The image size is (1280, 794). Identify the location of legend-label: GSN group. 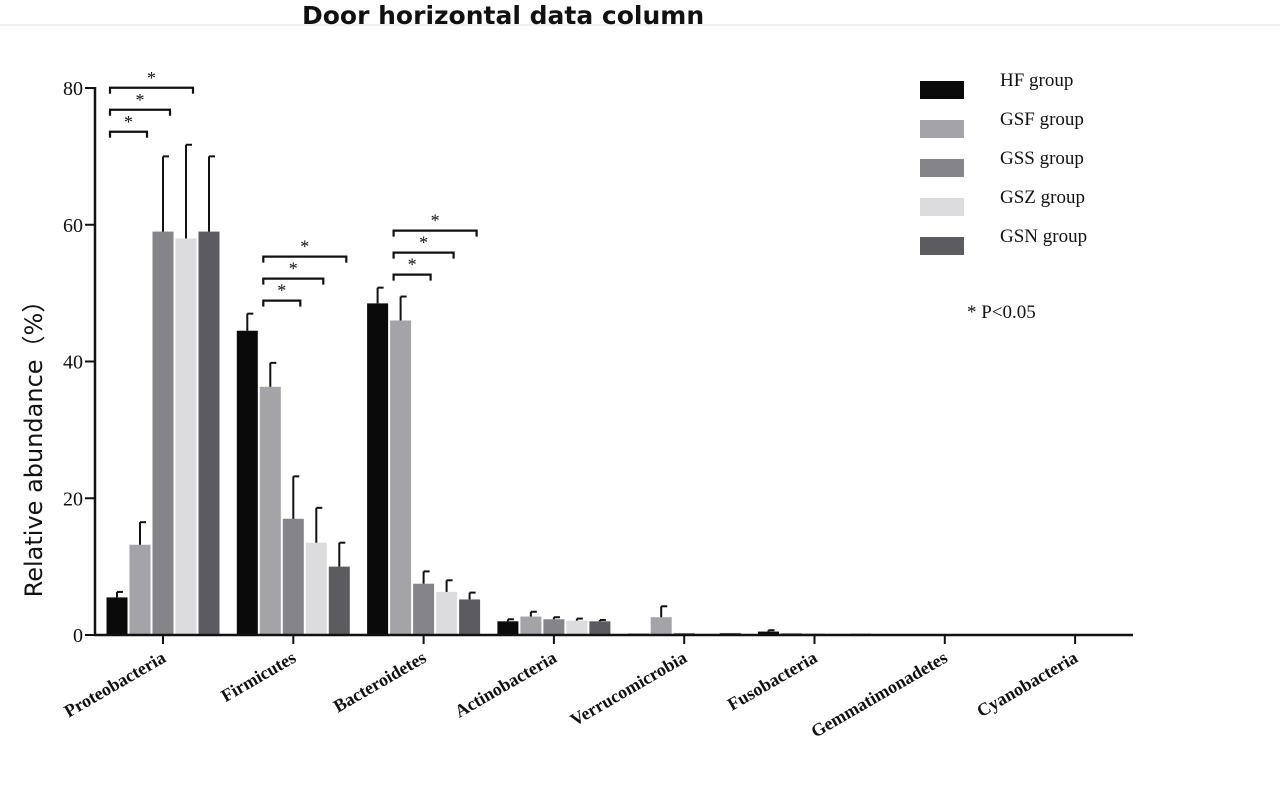
(1043, 236).